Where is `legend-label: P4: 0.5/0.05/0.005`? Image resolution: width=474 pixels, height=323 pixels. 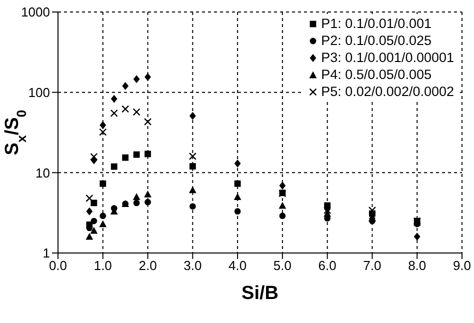
legend-label: P4: 0.5/0.05/0.005 is located at coordinates (376, 74).